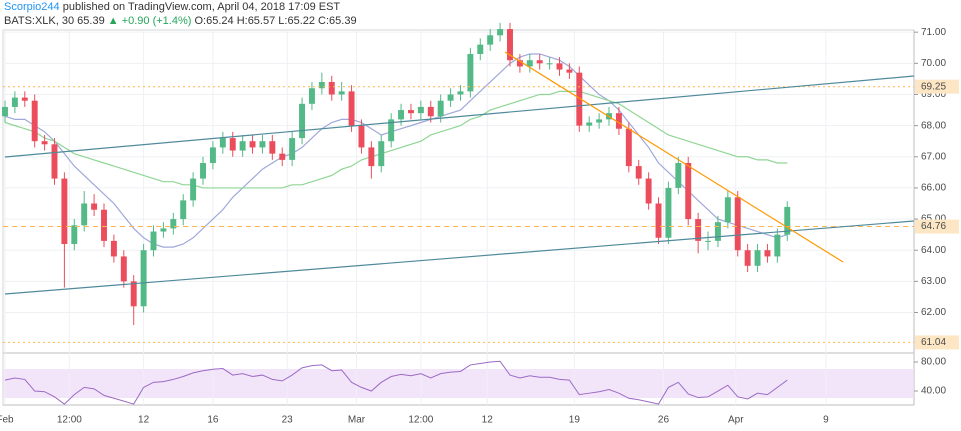 This screenshot has width=961, height=431. What do you see at coordinates (933, 391) in the screenshot?
I see `y-tick-label: 40.00` at bounding box center [933, 391].